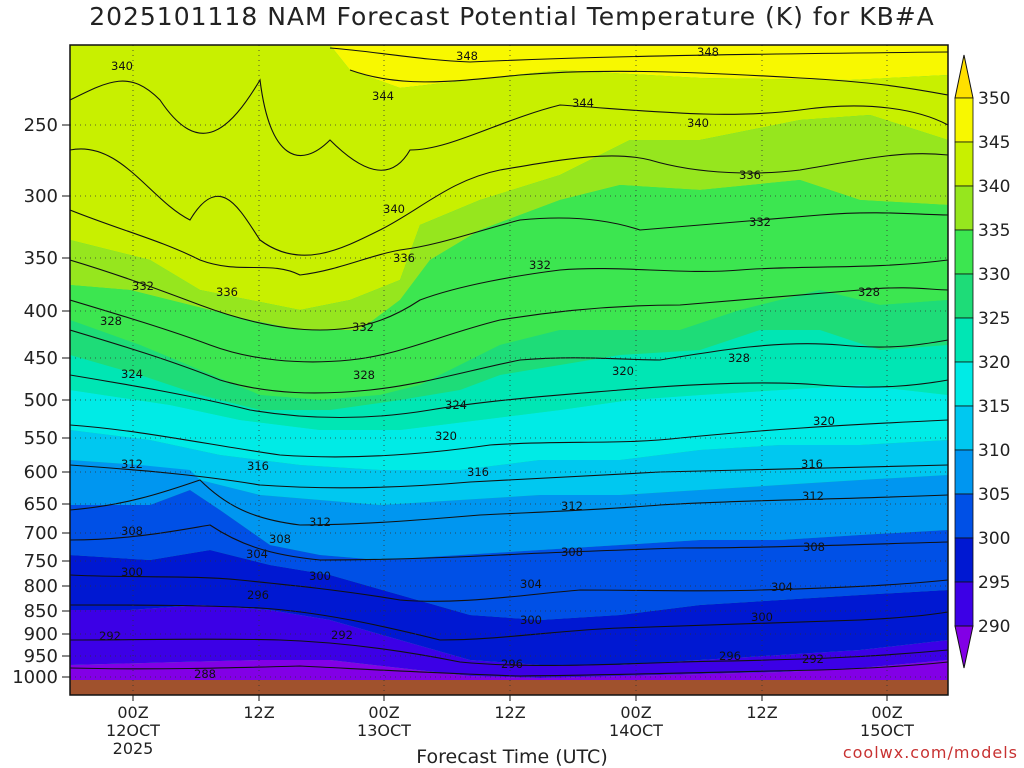 The image size is (1024, 768). Describe the element at coordinates (205, 674) in the screenshot. I see `contour-label: 288` at that location.